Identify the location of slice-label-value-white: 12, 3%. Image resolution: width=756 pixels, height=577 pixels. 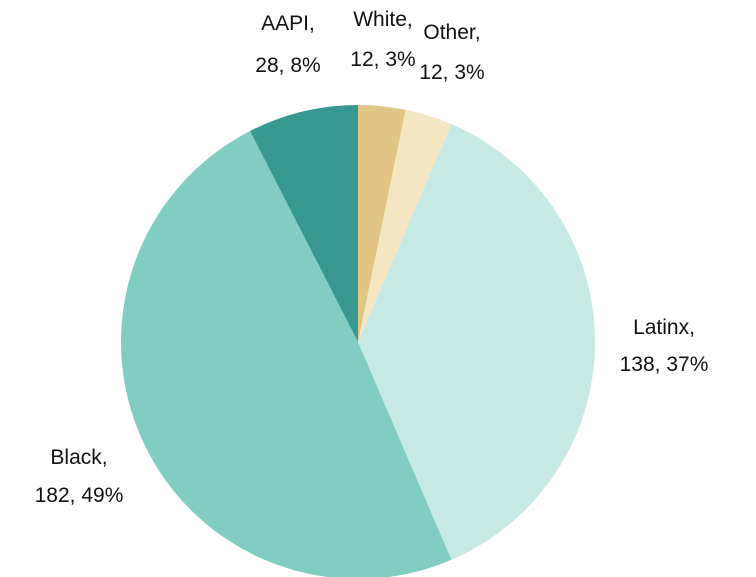
(382, 59).